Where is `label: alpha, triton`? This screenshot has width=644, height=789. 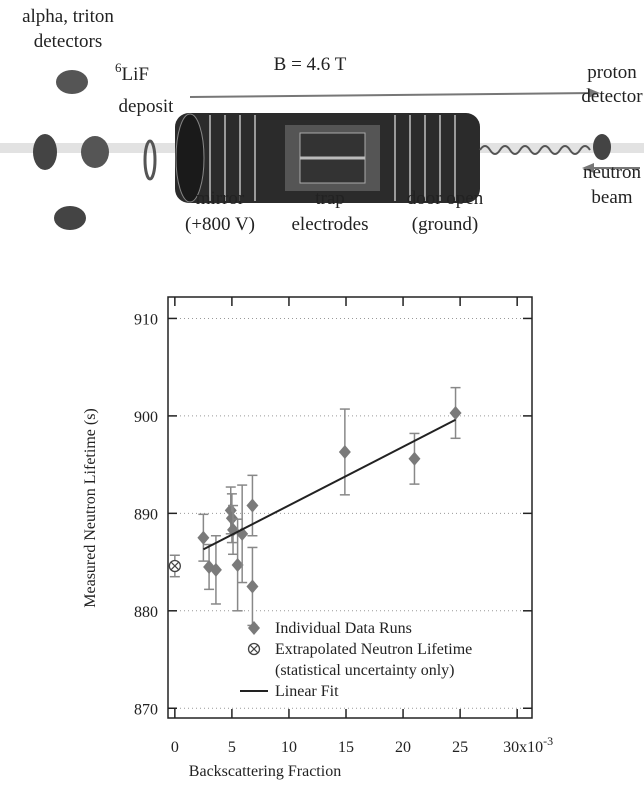
label: alpha, triton is located at coordinates (68, 16).